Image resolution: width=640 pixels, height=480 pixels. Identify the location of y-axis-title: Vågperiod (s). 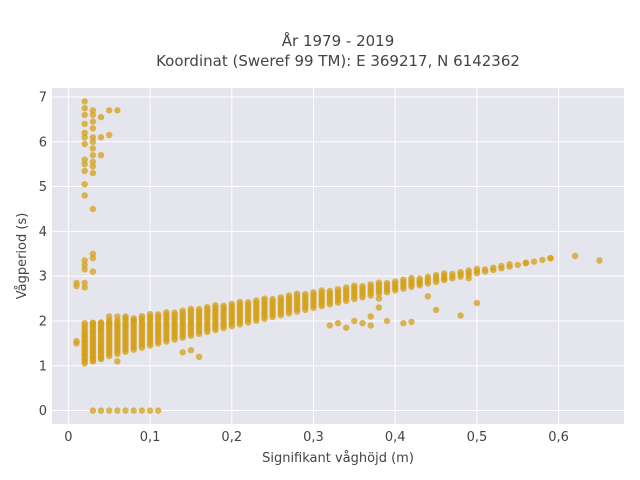
(22, 256).